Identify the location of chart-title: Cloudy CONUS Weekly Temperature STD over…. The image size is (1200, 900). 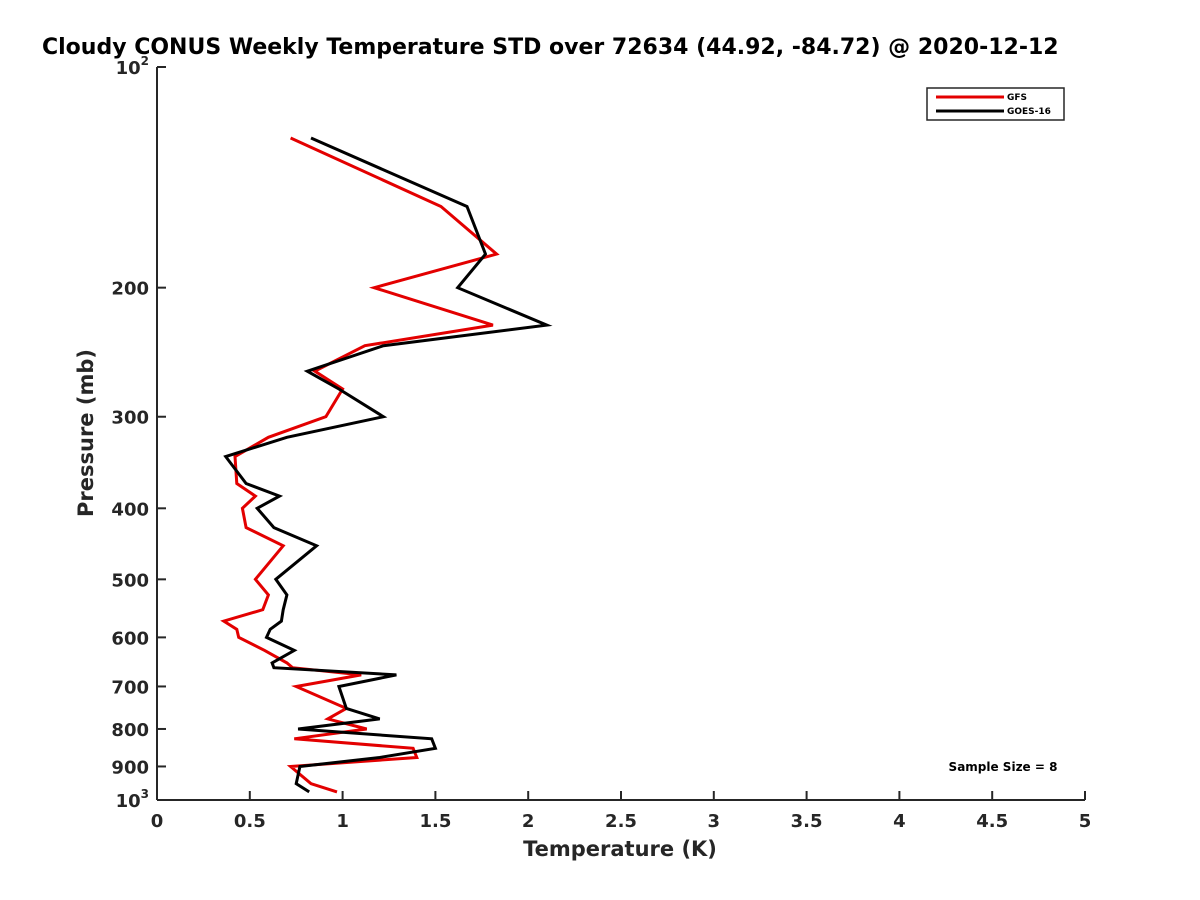
(550, 47).